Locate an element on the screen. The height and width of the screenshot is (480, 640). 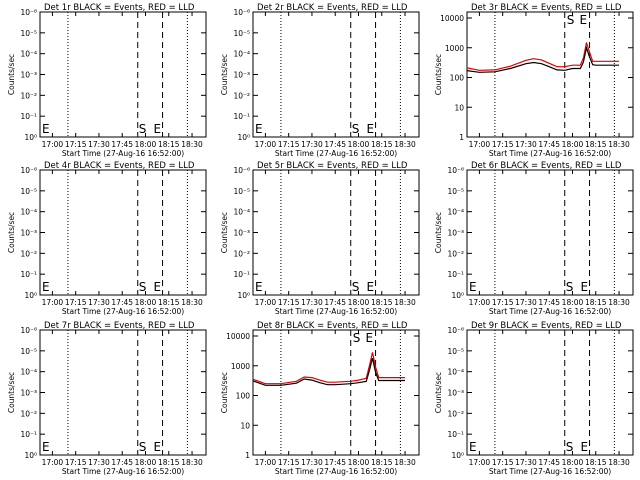
events-series-line is located at coordinates (328, 372).